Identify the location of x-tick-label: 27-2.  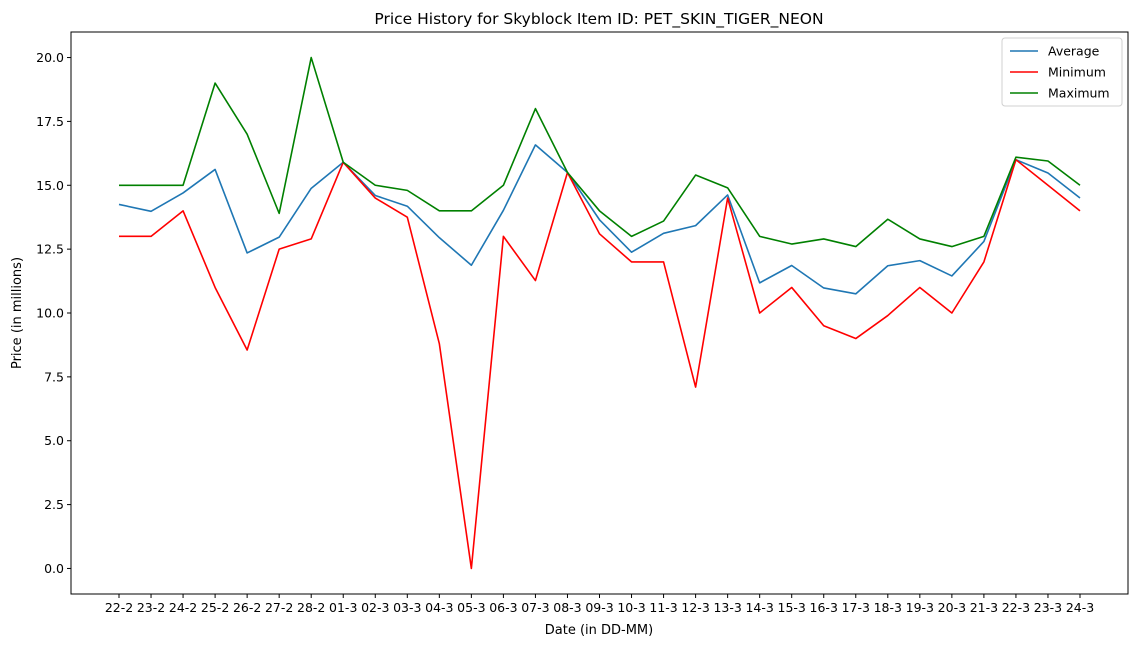
(279, 607).